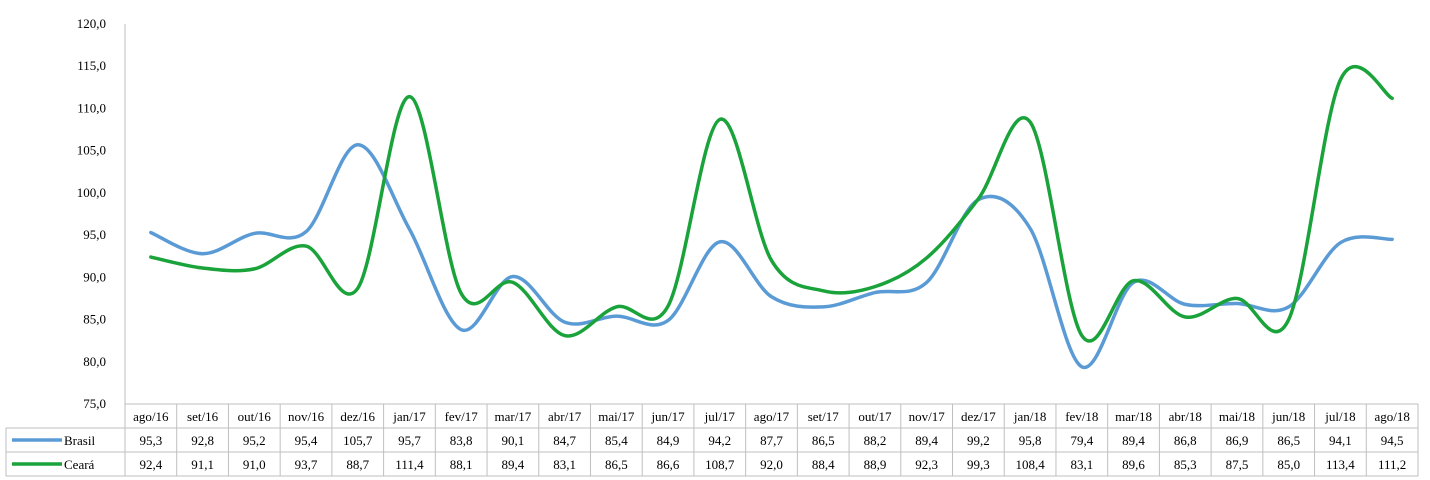  I want to click on y-tick-label: 90,0, so click(94, 276).